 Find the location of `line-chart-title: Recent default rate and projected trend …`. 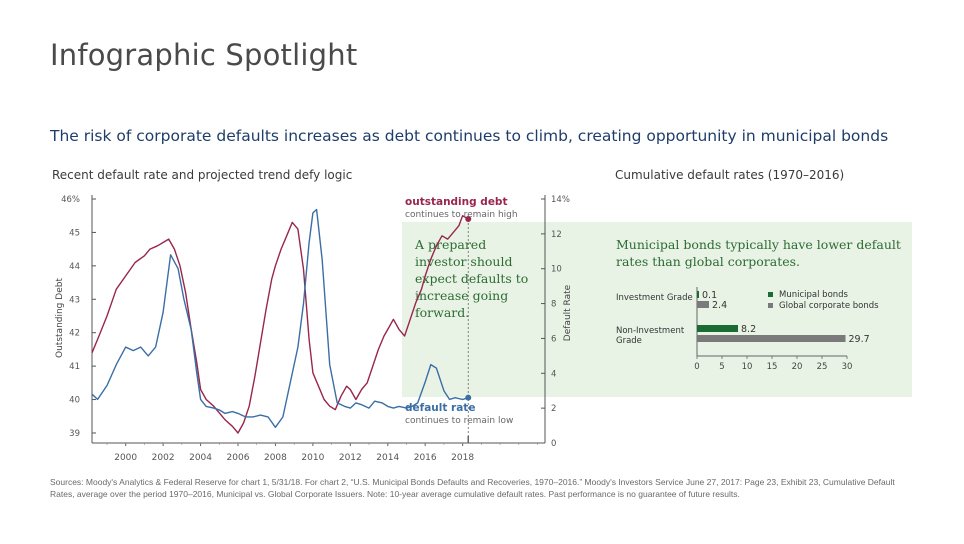

line-chart-title: Recent default rate and projected trend … is located at coordinates (202, 175).